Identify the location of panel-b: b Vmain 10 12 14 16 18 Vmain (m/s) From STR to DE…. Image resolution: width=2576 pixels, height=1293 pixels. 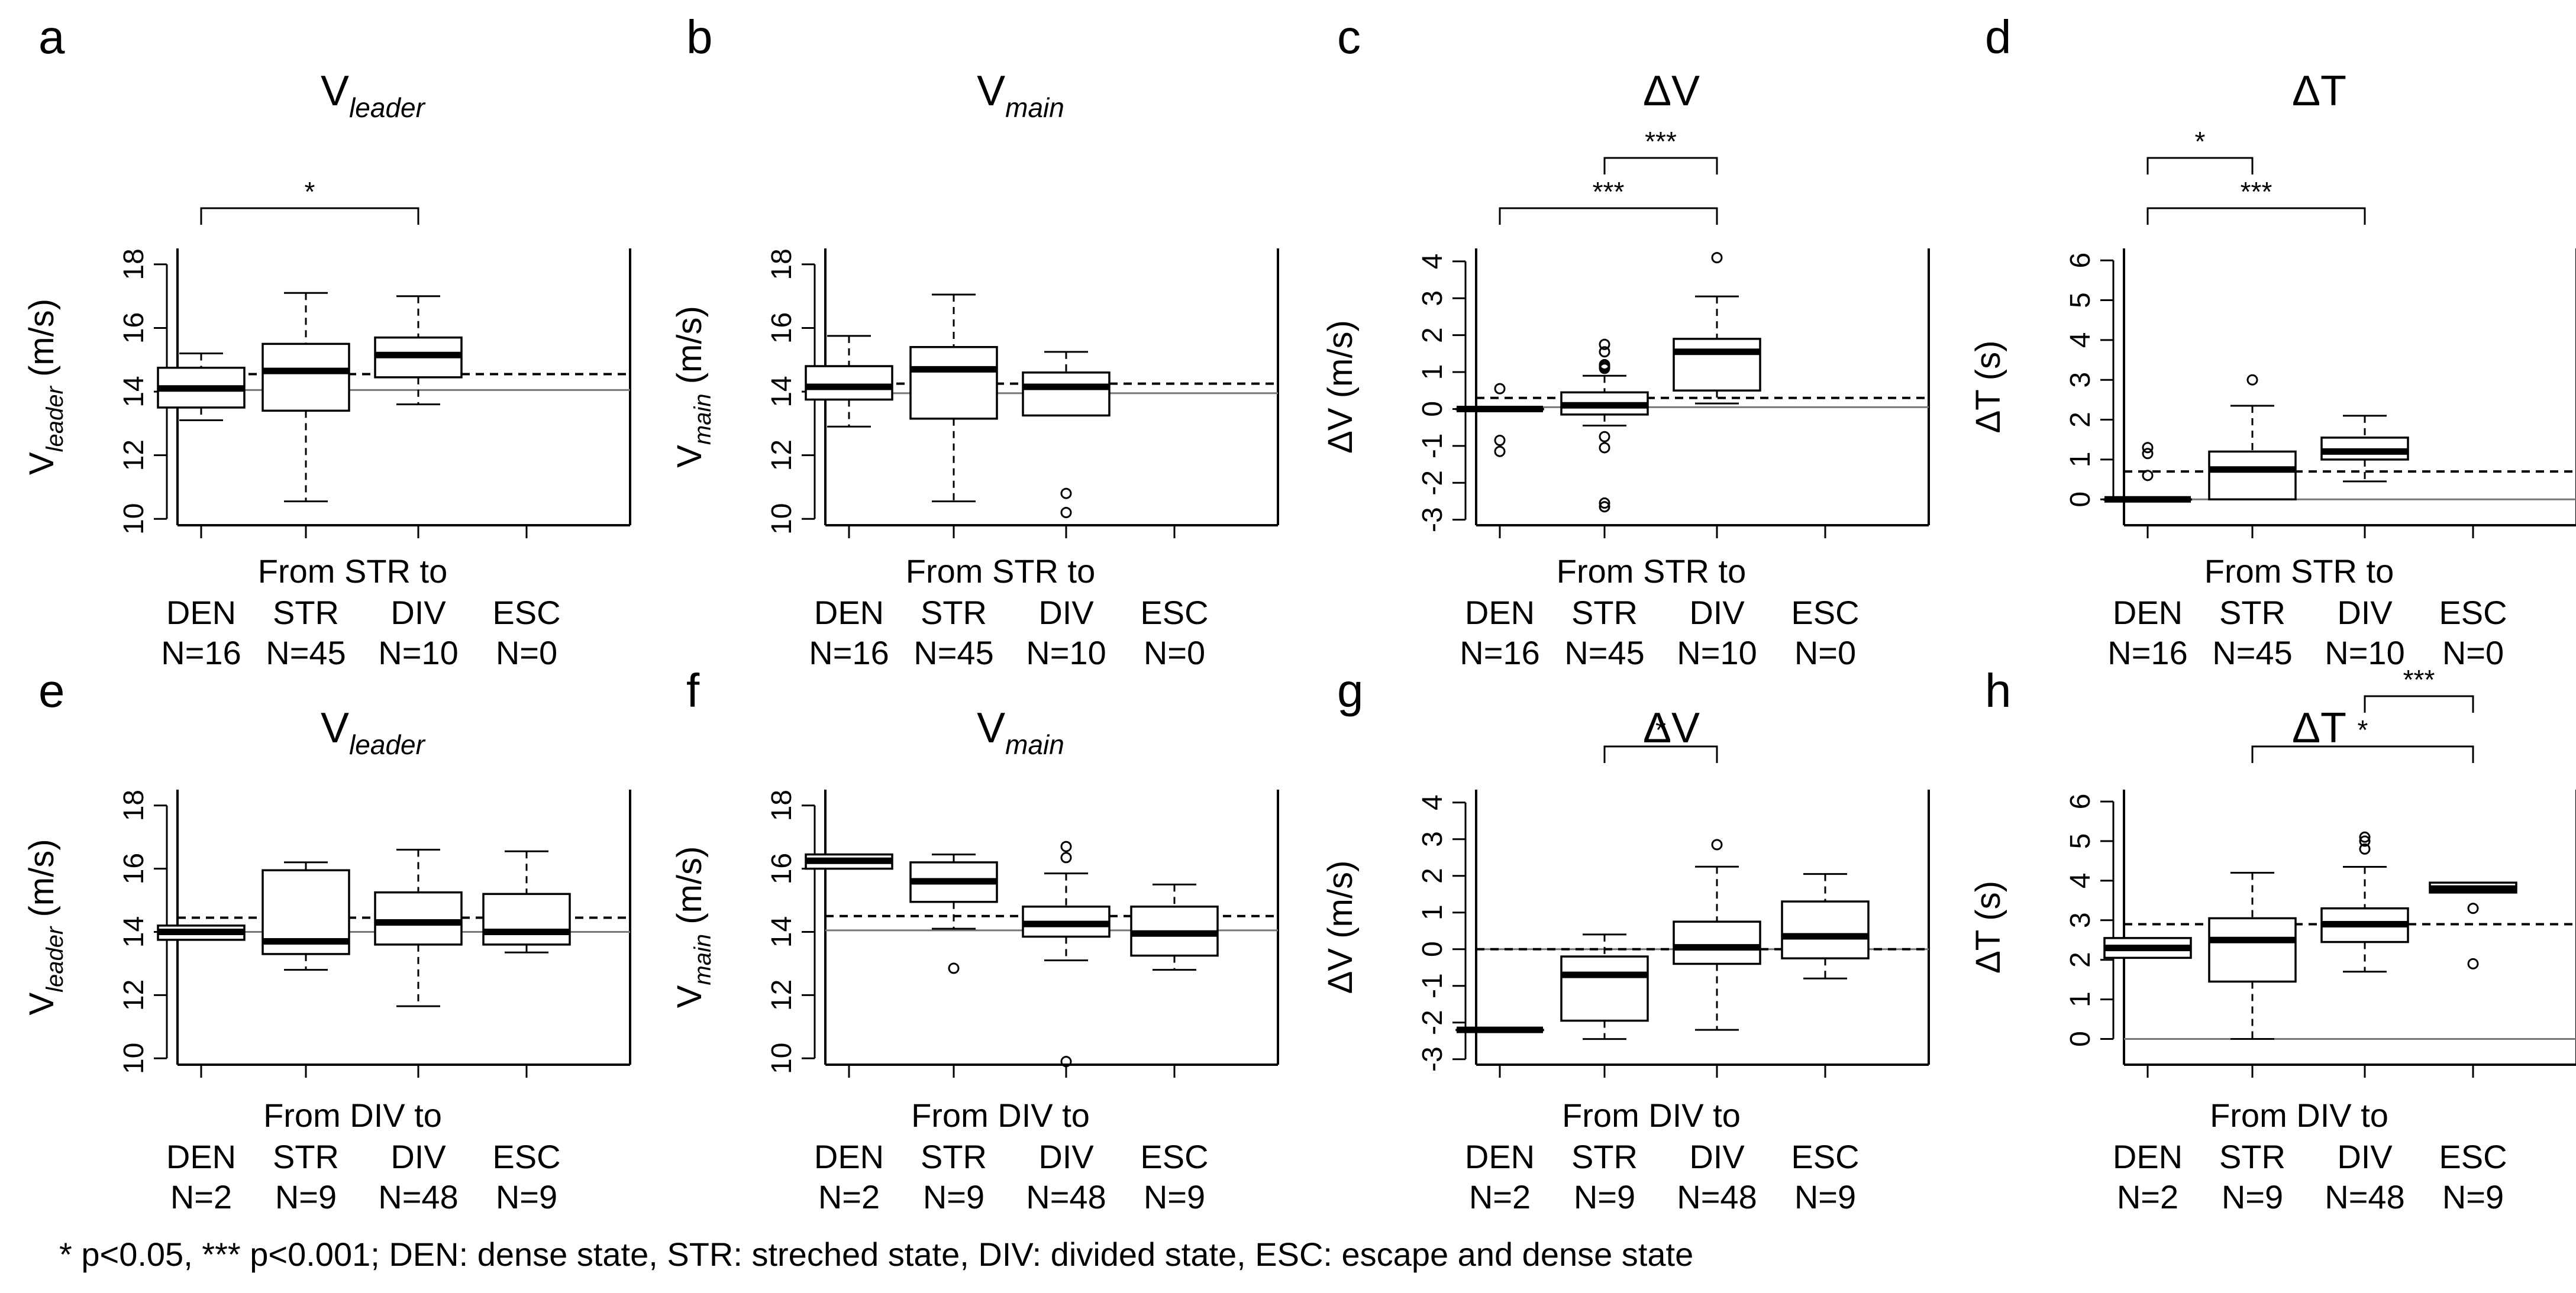
(974, 341).